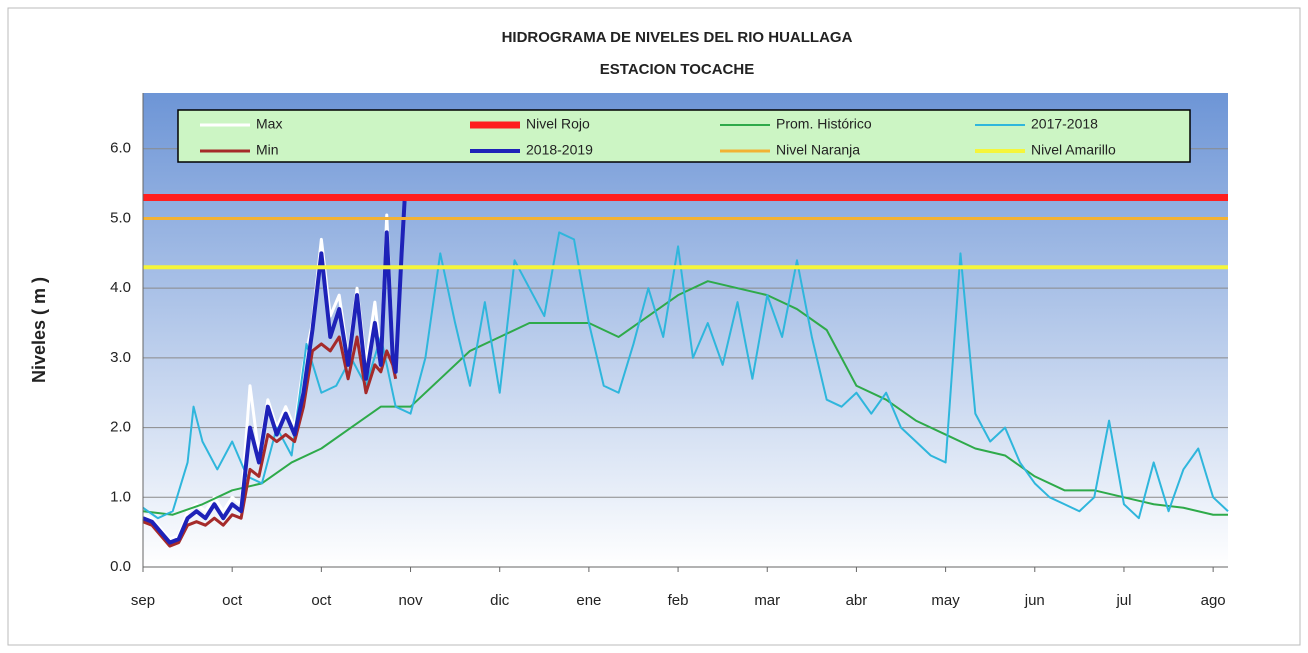 This screenshot has height=653, width=1308. What do you see at coordinates (120, 357) in the screenshot?
I see `y-tick-label: 3.0` at bounding box center [120, 357].